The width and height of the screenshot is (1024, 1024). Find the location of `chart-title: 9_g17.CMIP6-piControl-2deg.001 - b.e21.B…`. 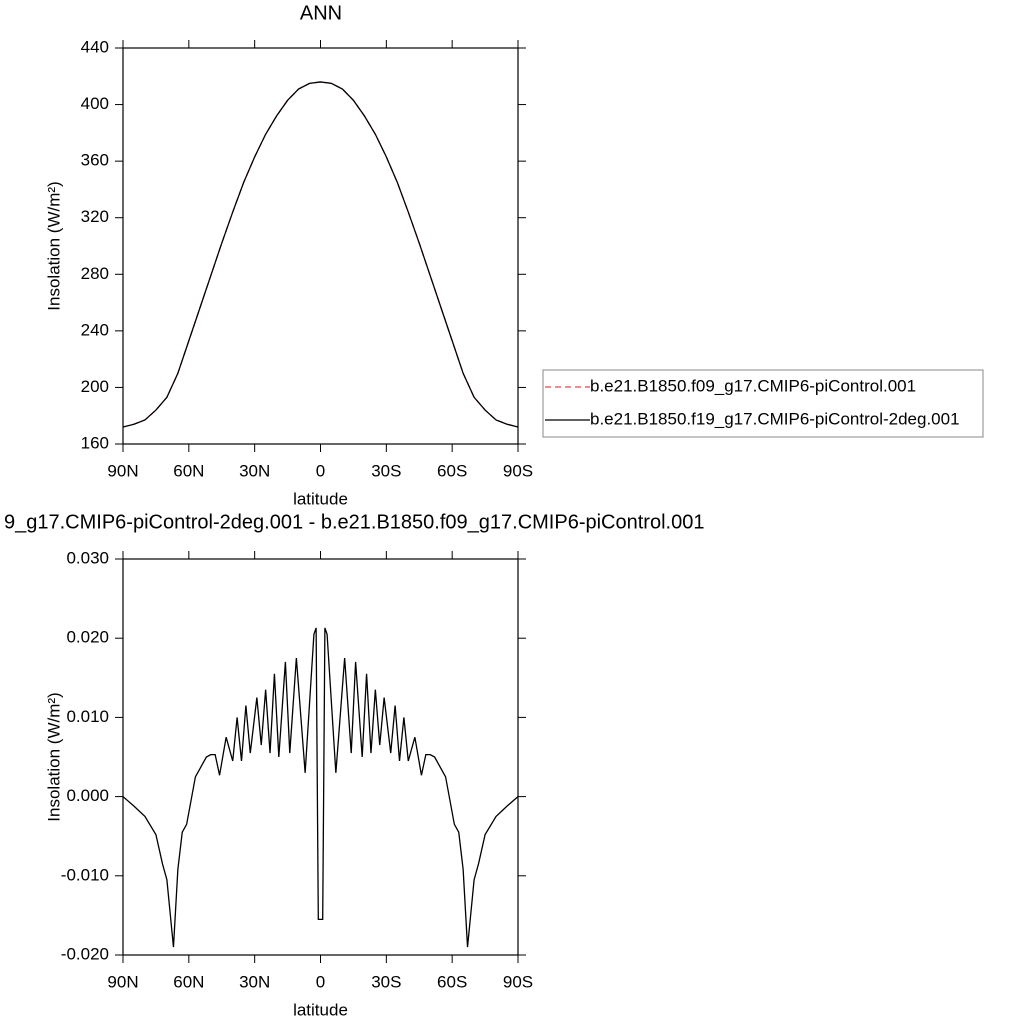

chart-title: 9_g17.CMIP6-piControl-2deg.001 - b.e21.B… is located at coordinates (354, 522).